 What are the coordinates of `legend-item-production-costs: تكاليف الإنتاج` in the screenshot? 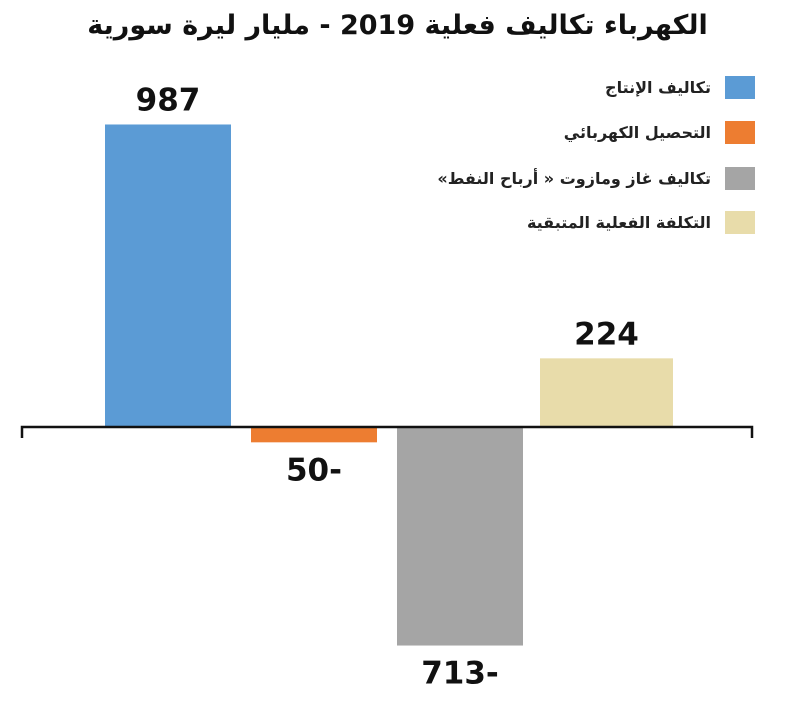 It's located at (680, 87).